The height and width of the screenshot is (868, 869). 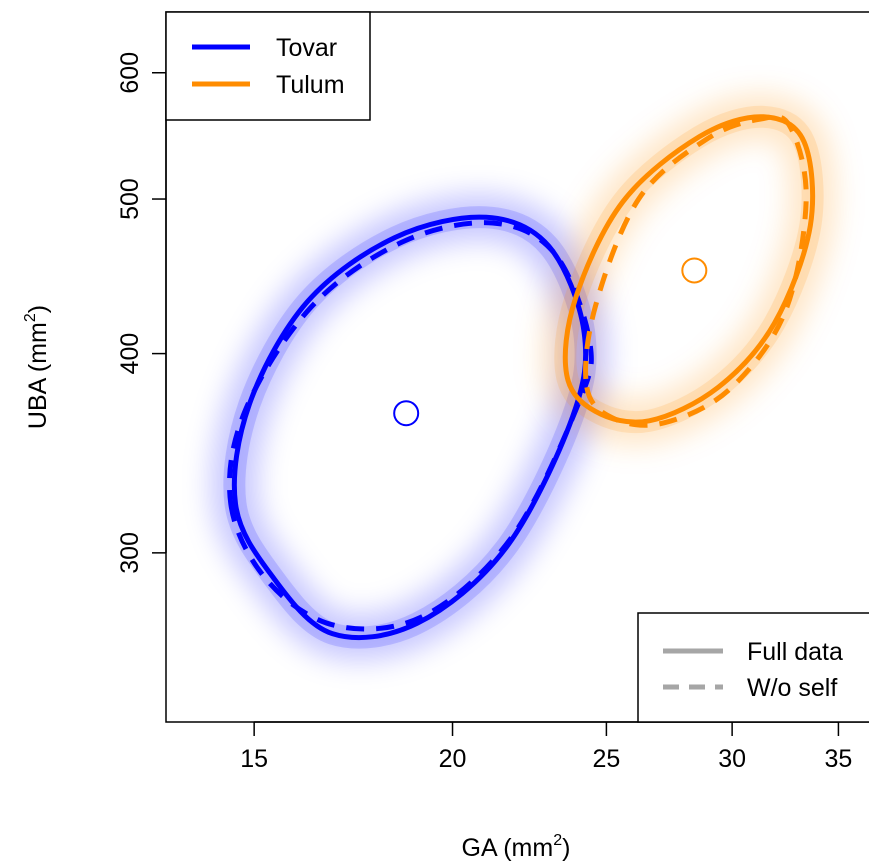 What do you see at coordinates (795, 652) in the screenshot?
I see `legend-label-full-data: Full data` at bounding box center [795, 652].